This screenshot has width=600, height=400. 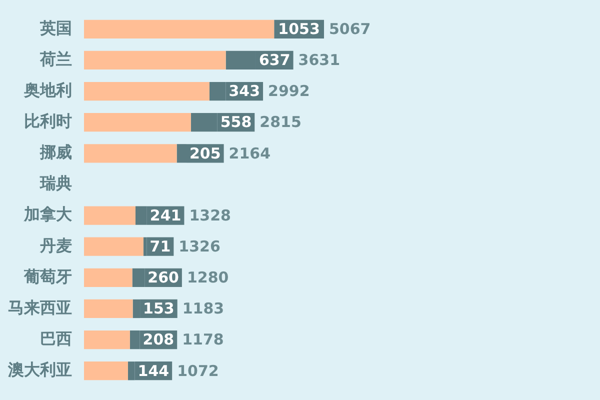 What do you see at coordinates (249, 153) in the screenshot?
I see `total-label: 2164` at bounding box center [249, 153].